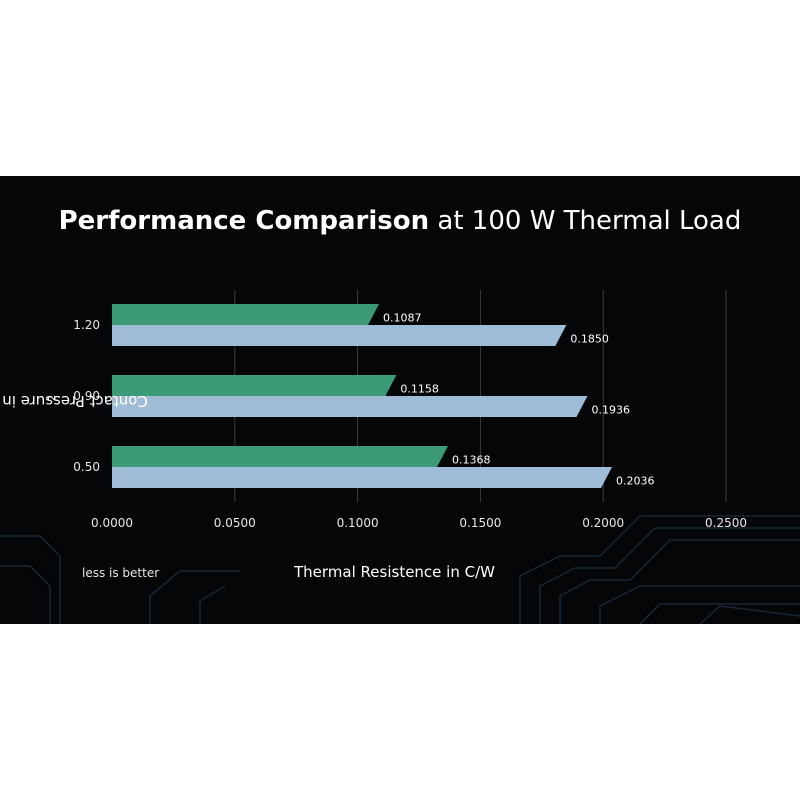 This screenshot has width=800, height=800. I want to click on data-label: 0.2036, so click(635, 481).